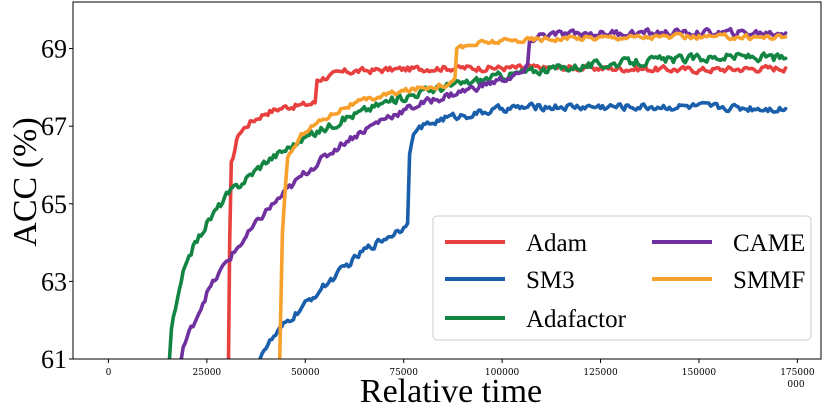  What do you see at coordinates (25, 181) in the screenshot?
I see `y-axis-title: ACC (%)` at bounding box center [25, 181].